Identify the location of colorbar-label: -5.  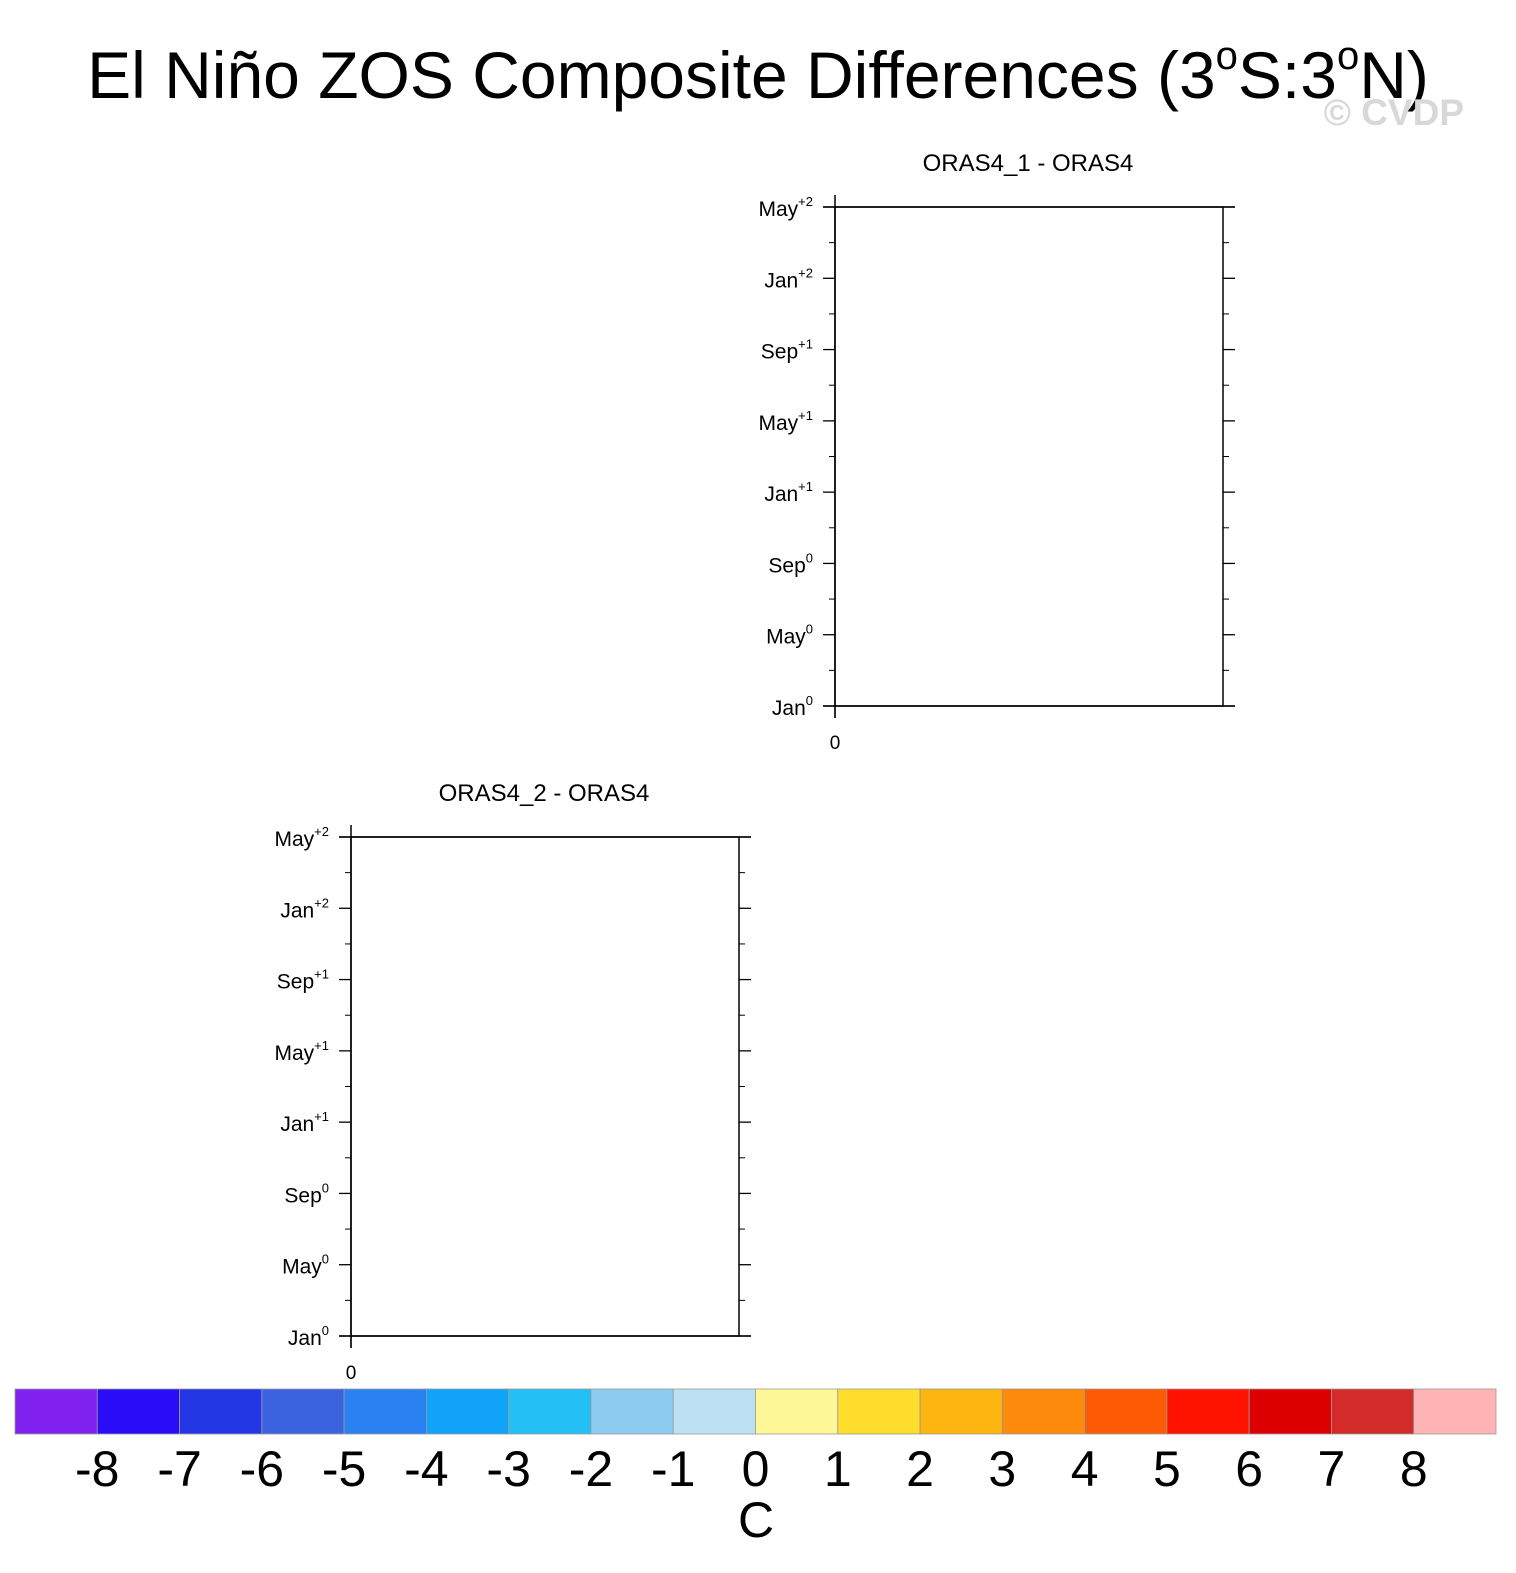
(344, 1469).